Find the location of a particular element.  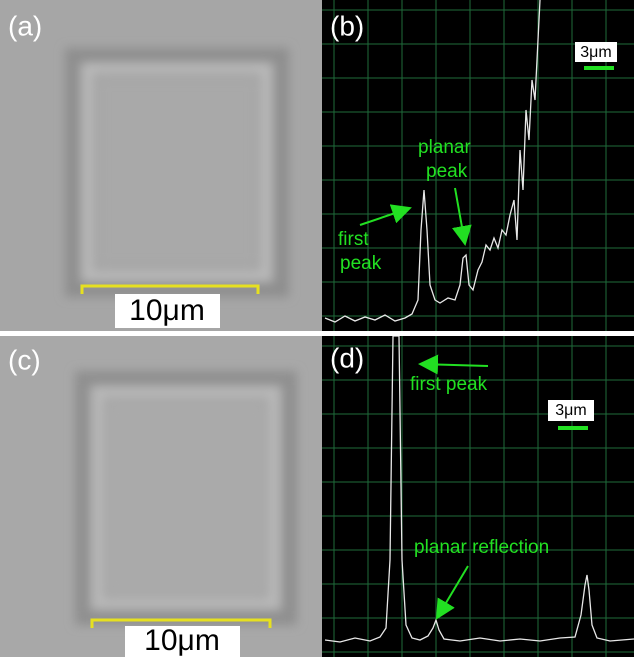

annotation: planar reflection is located at coordinates (481, 547).